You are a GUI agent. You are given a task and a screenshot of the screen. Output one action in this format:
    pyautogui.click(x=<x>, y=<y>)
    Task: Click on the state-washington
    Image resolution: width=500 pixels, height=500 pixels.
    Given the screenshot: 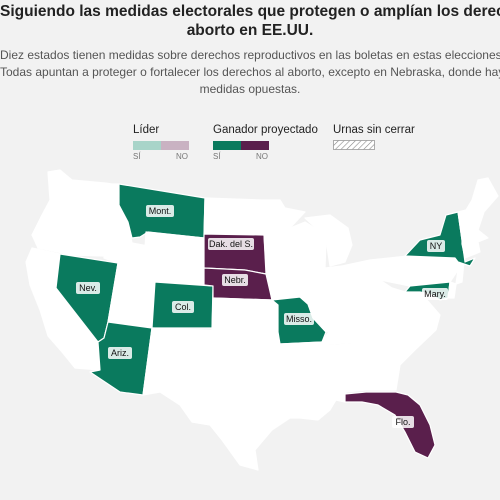 What is the action you would take?
    pyautogui.click(x=80, y=193)
    